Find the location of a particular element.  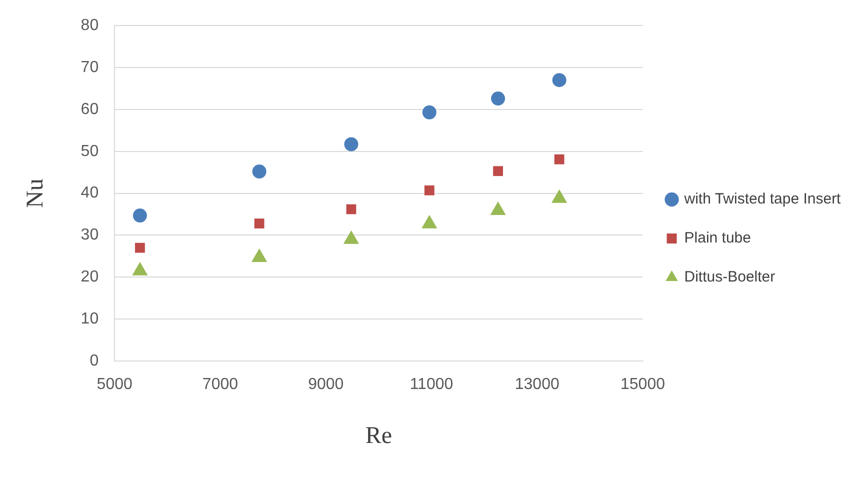

y-tick-label: 30 is located at coordinates (89, 235).